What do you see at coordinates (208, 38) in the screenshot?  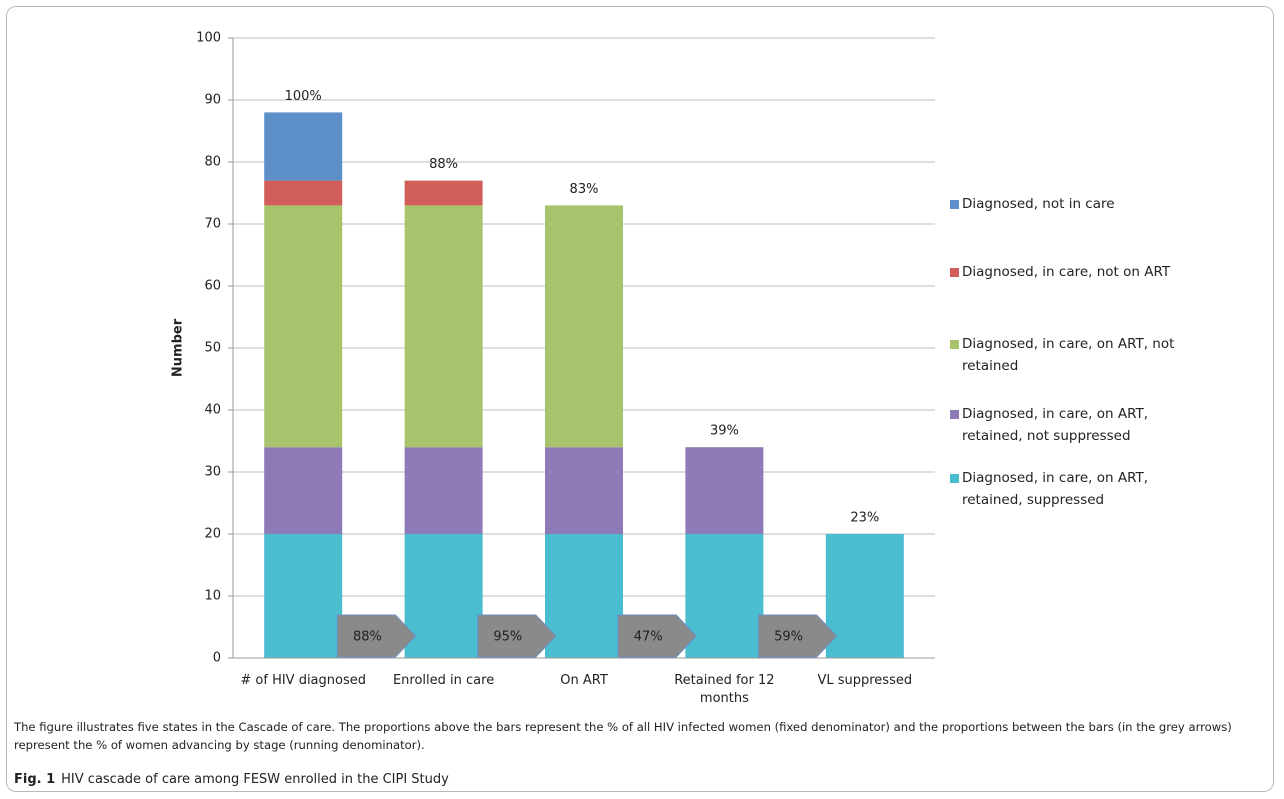 I see `y-tick-label: 100` at bounding box center [208, 38].